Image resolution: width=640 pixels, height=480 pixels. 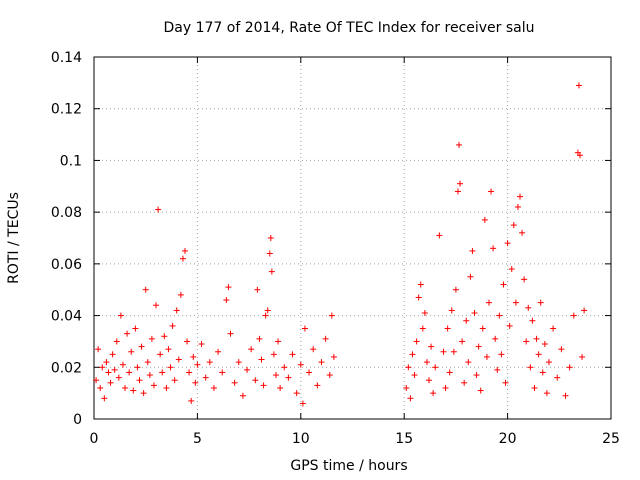 What do you see at coordinates (94, 439) in the screenshot?
I see `x-tick-label: 0` at bounding box center [94, 439].